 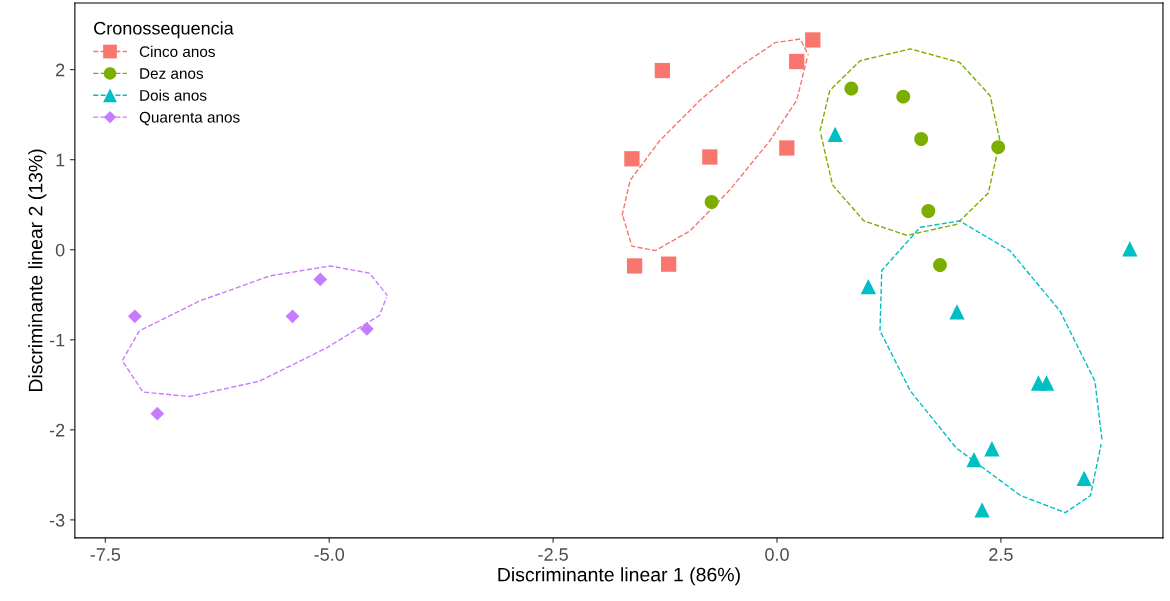 What do you see at coordinates (619, 576) in the screenshot?
I see `x-axis-title: Discriminante linear 1 (86%)` at bounding box center [619, 576].